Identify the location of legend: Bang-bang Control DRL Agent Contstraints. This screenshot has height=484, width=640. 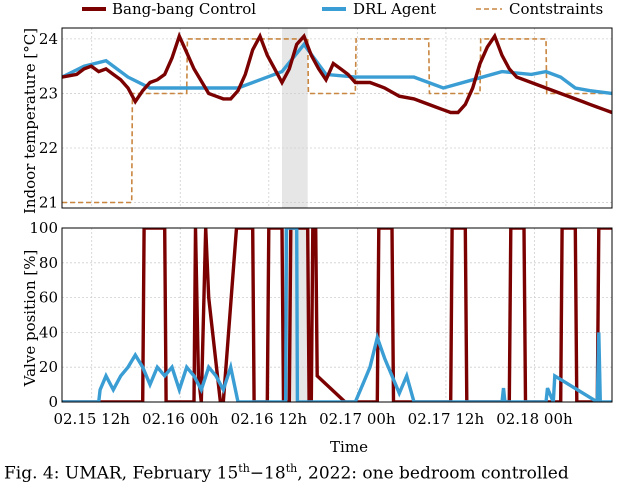
(342, 9).